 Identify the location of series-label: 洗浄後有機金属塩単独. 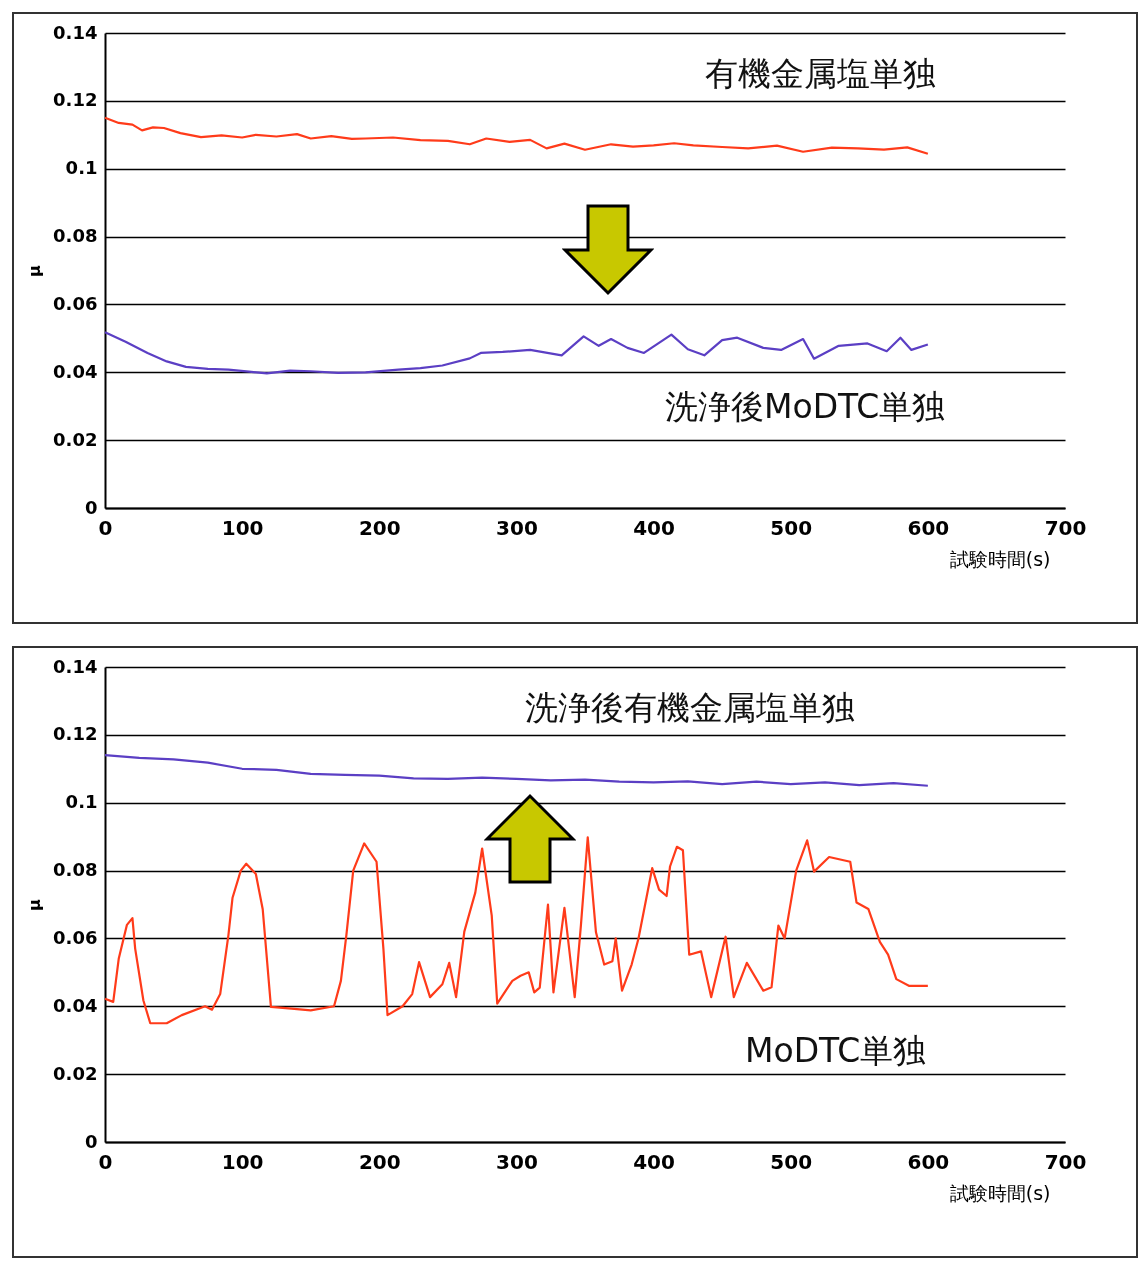
(690, 707).